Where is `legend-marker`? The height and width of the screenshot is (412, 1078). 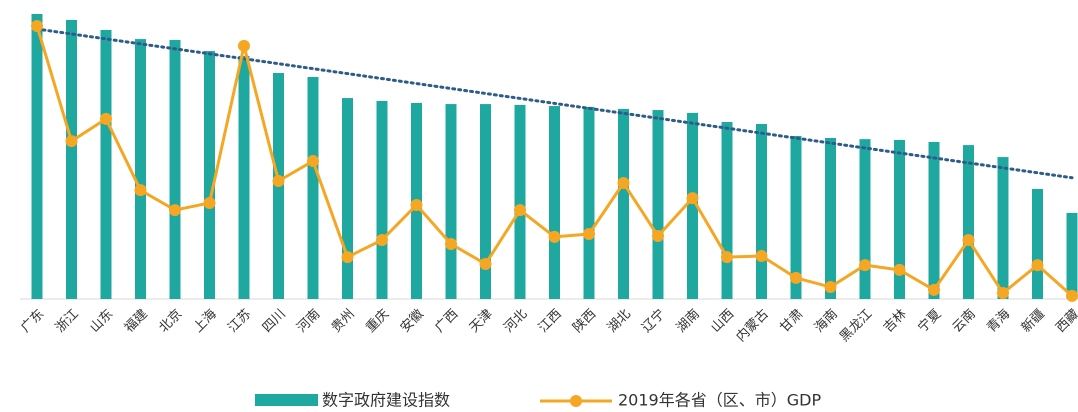 legend-marker is located at coordinates (576, 401).